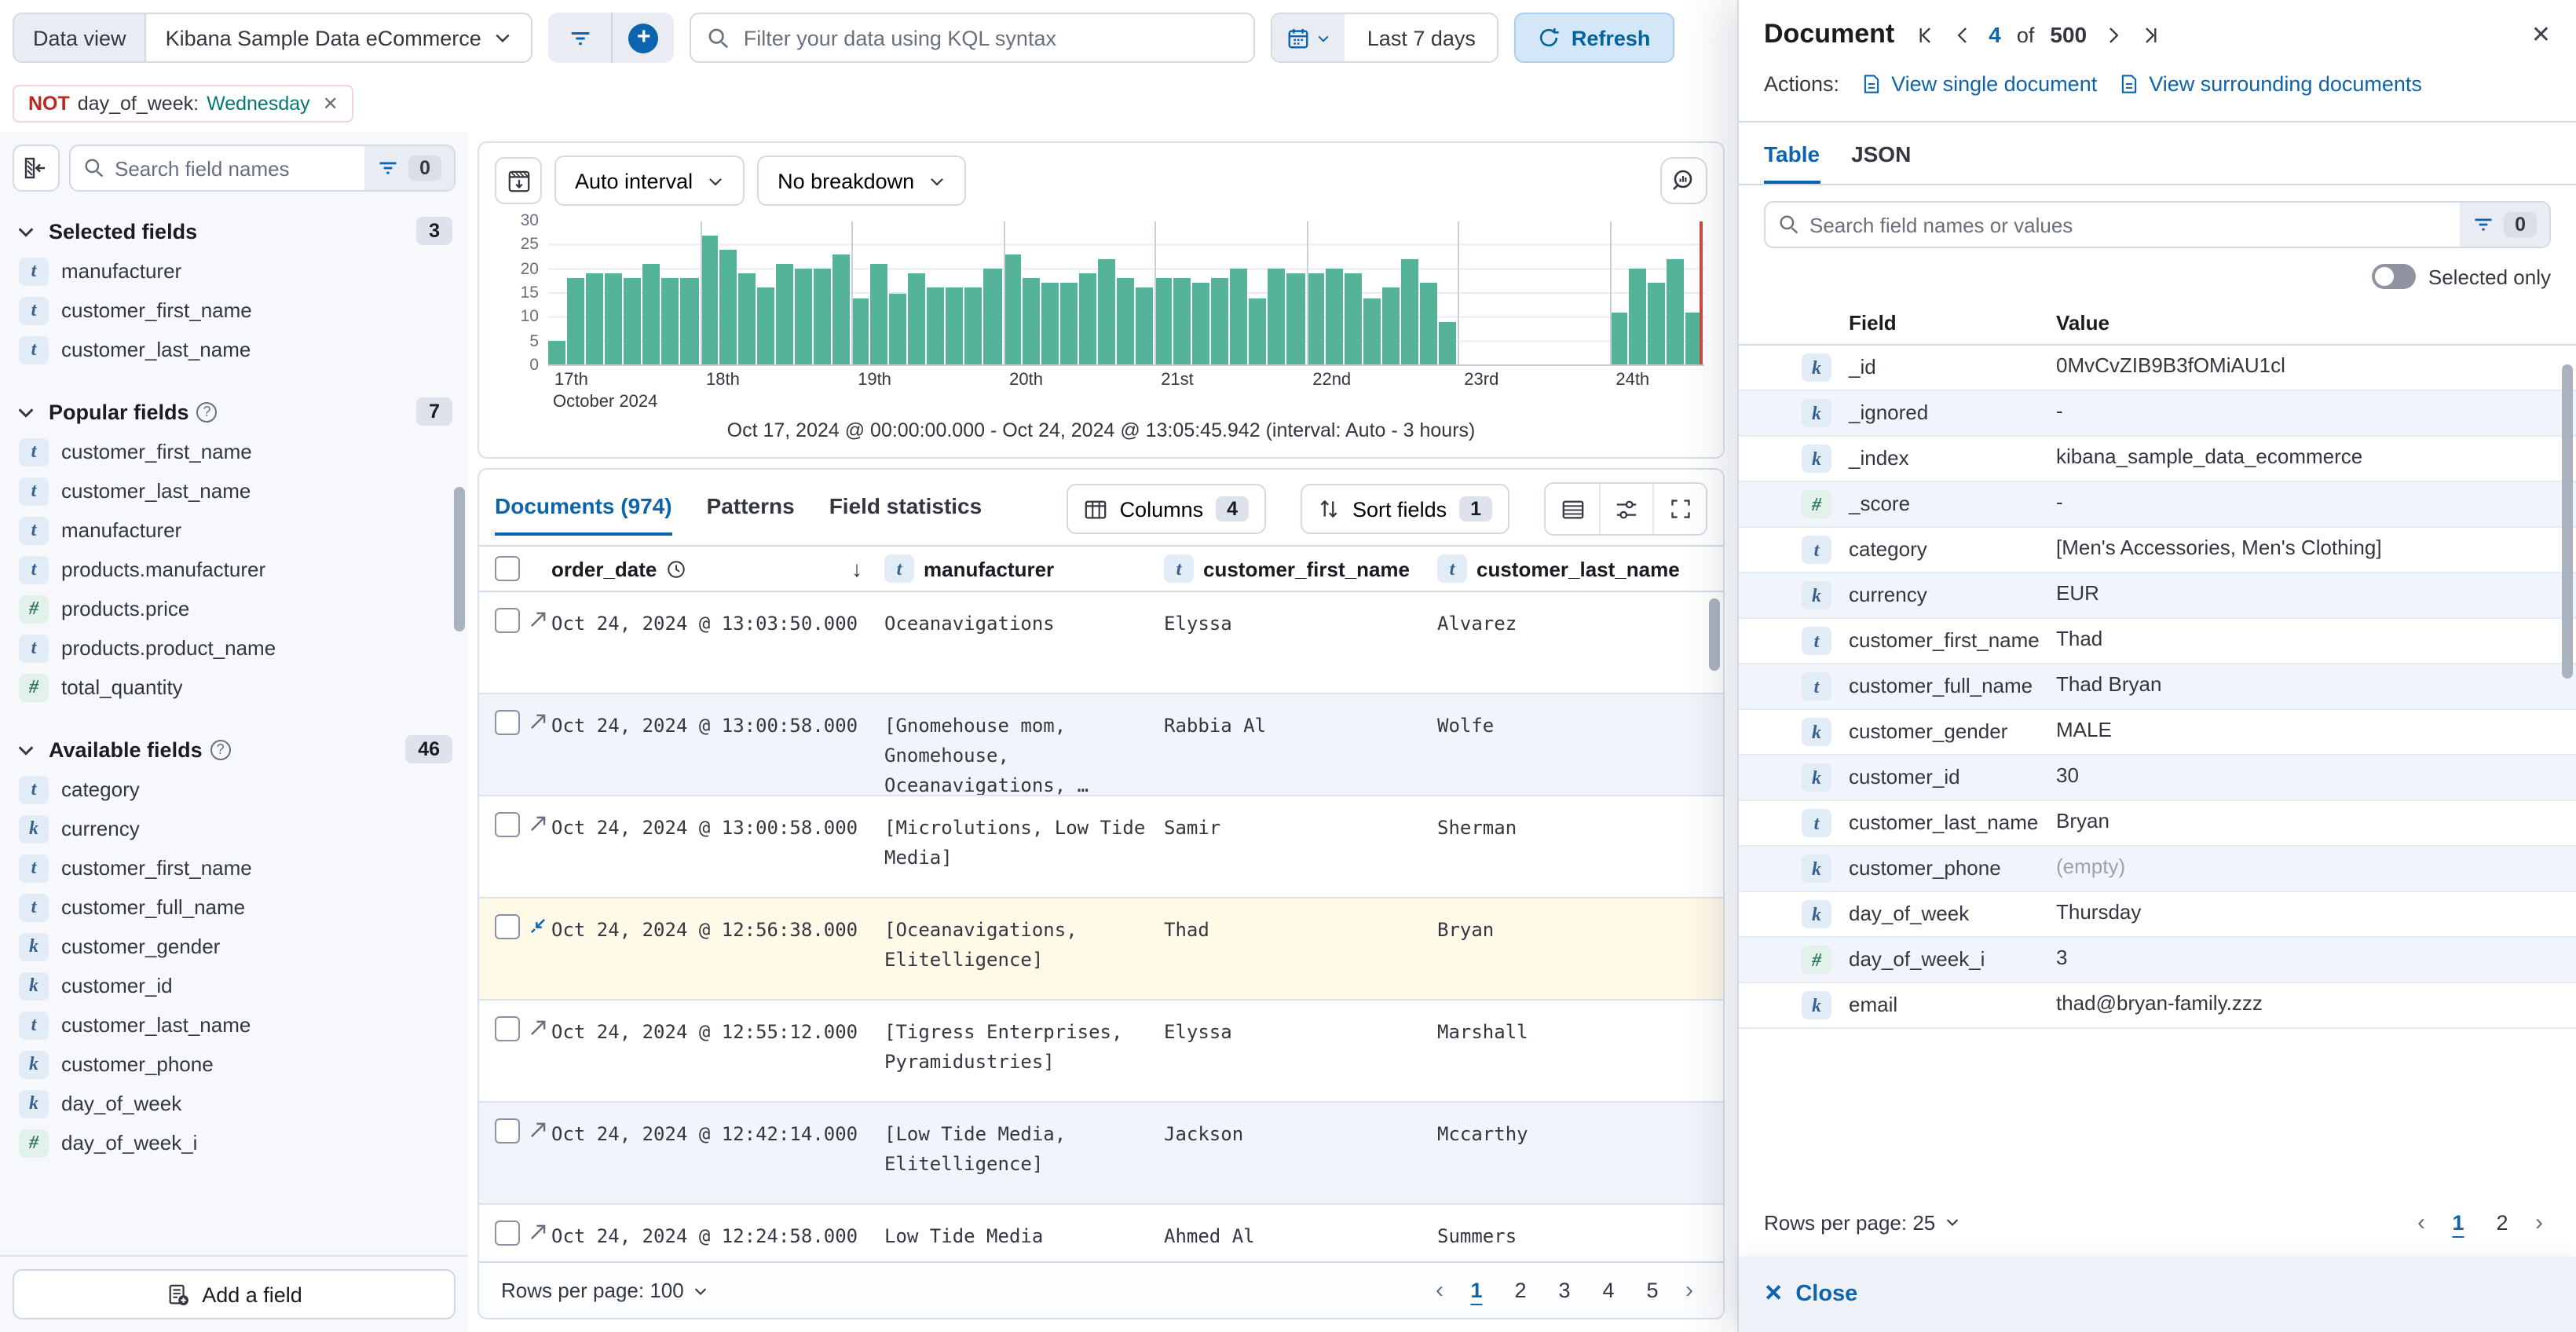 Image resolution: width=2576 pixels, height=1332 pixels. What do you see at coordinates (36, 168) in the screenshot?
I see `collapse-sidebar-button` at bounding box center [36, 168].